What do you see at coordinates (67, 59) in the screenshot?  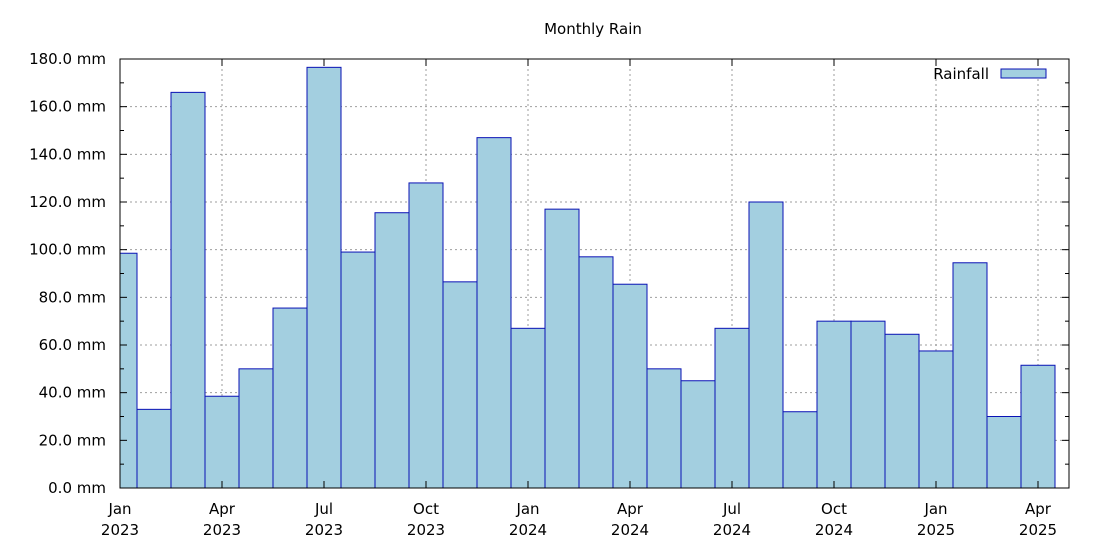 I see `y-tick-label: 180.0 mm` at bounding box center [67, 59].